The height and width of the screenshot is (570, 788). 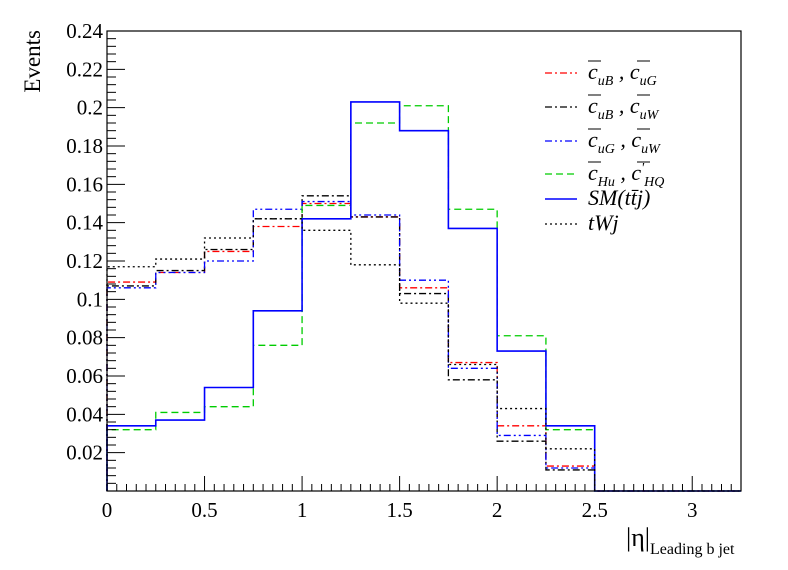 What do you see at coordinates (399, 510) in the screenshot?
I see `x-tick-label: 1.5` at bounding box center [399, 510].